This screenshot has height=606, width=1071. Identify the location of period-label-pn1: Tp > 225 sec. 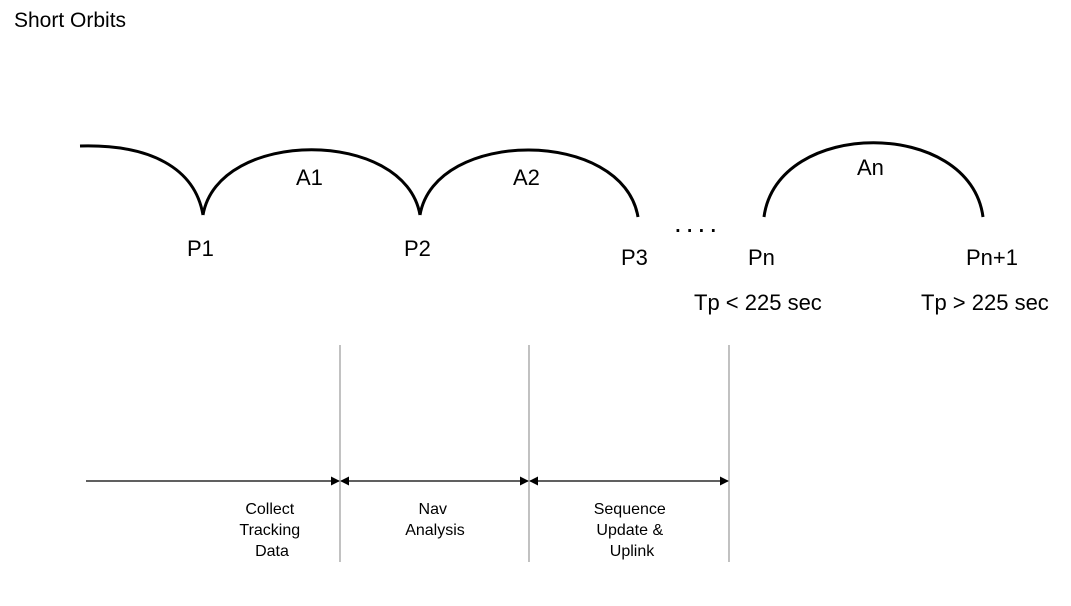
(985, 302).